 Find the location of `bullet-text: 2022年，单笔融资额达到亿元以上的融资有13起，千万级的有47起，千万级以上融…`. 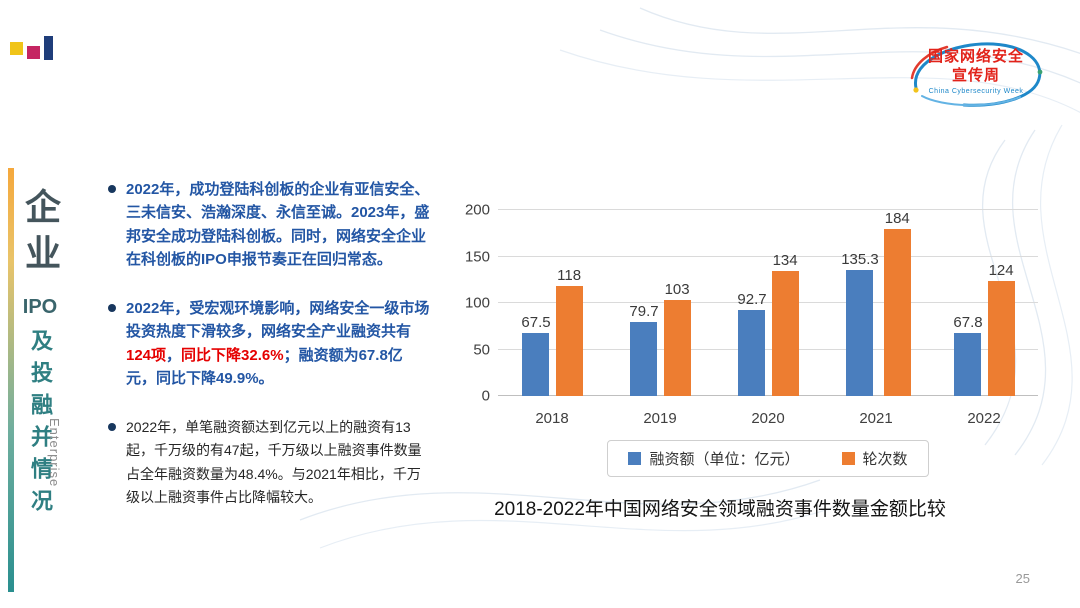

bullet-text: 2022年，单笔融资额达到亿元以上的融资有13起，千万级的有47起，千万级以上融… is located at coordinates (274, 462).